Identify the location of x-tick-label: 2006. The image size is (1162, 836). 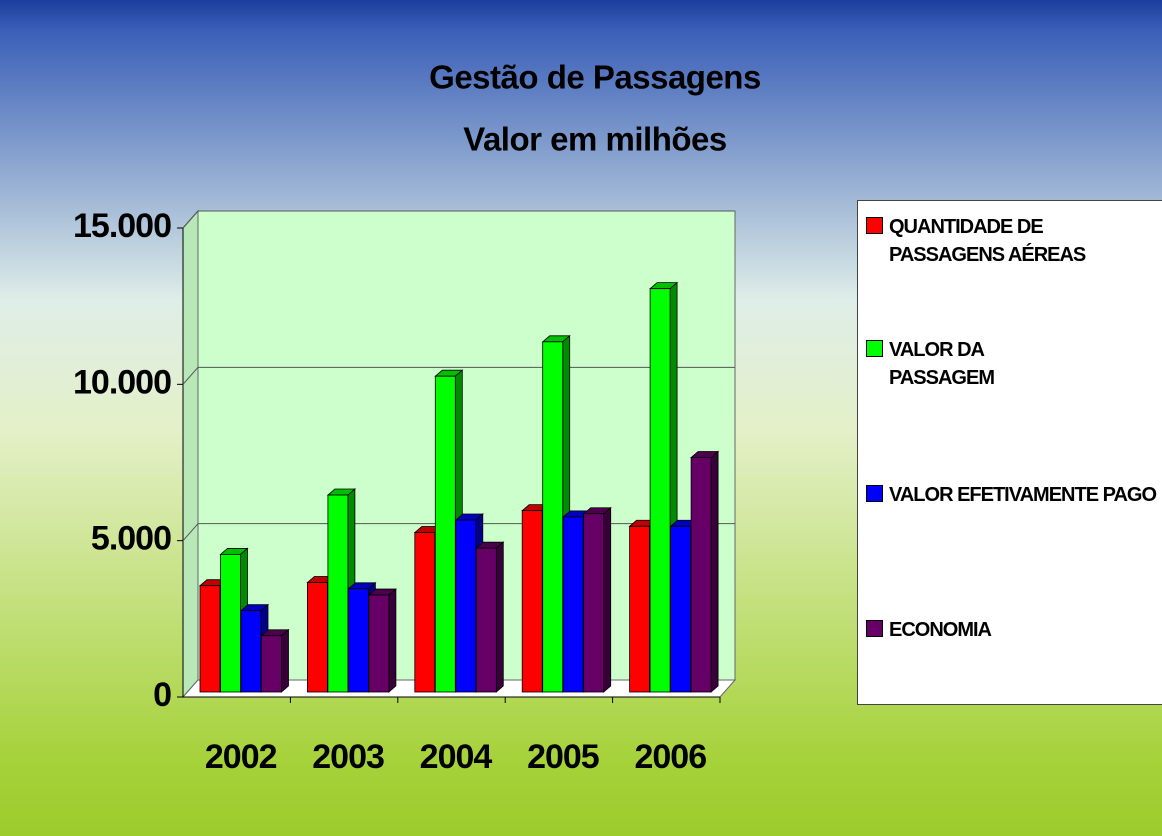
(670, 757).